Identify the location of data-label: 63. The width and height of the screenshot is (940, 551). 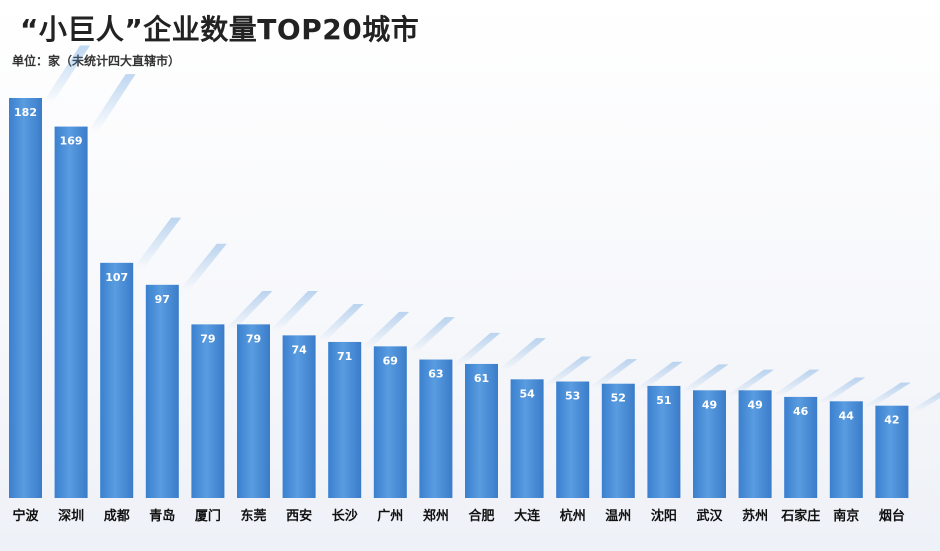
(435, 374).